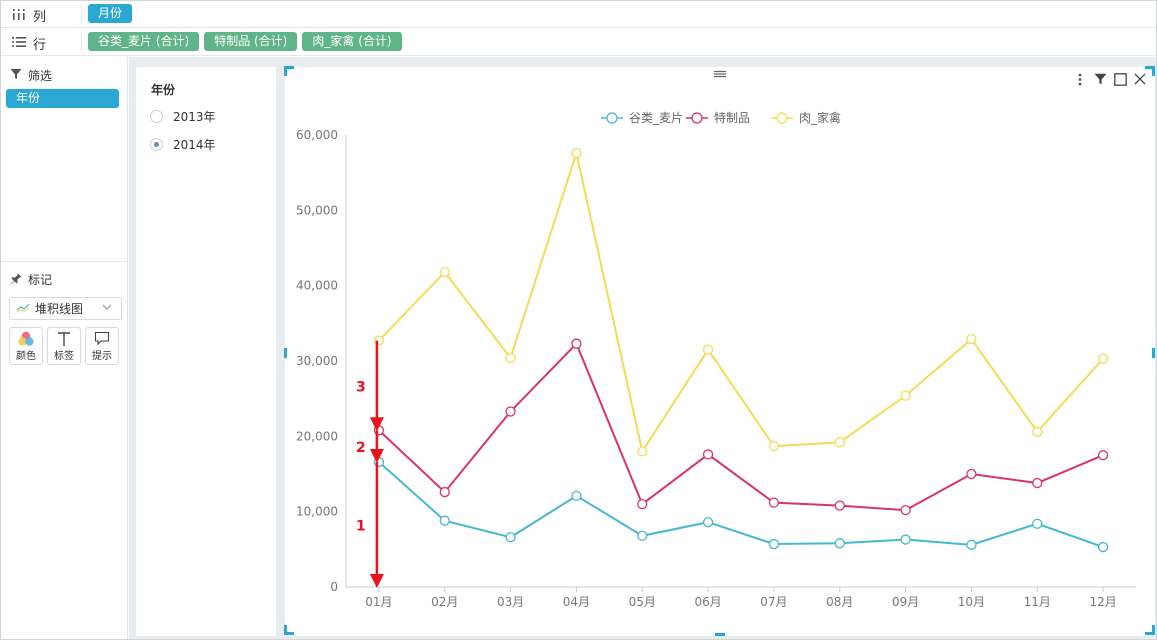 This screenshot has height=640, width=1157. What do you see at coordinates (23, 308) in the screenshot?
I see `stacked-line-chart-icon` at bounding box center [23, 308].